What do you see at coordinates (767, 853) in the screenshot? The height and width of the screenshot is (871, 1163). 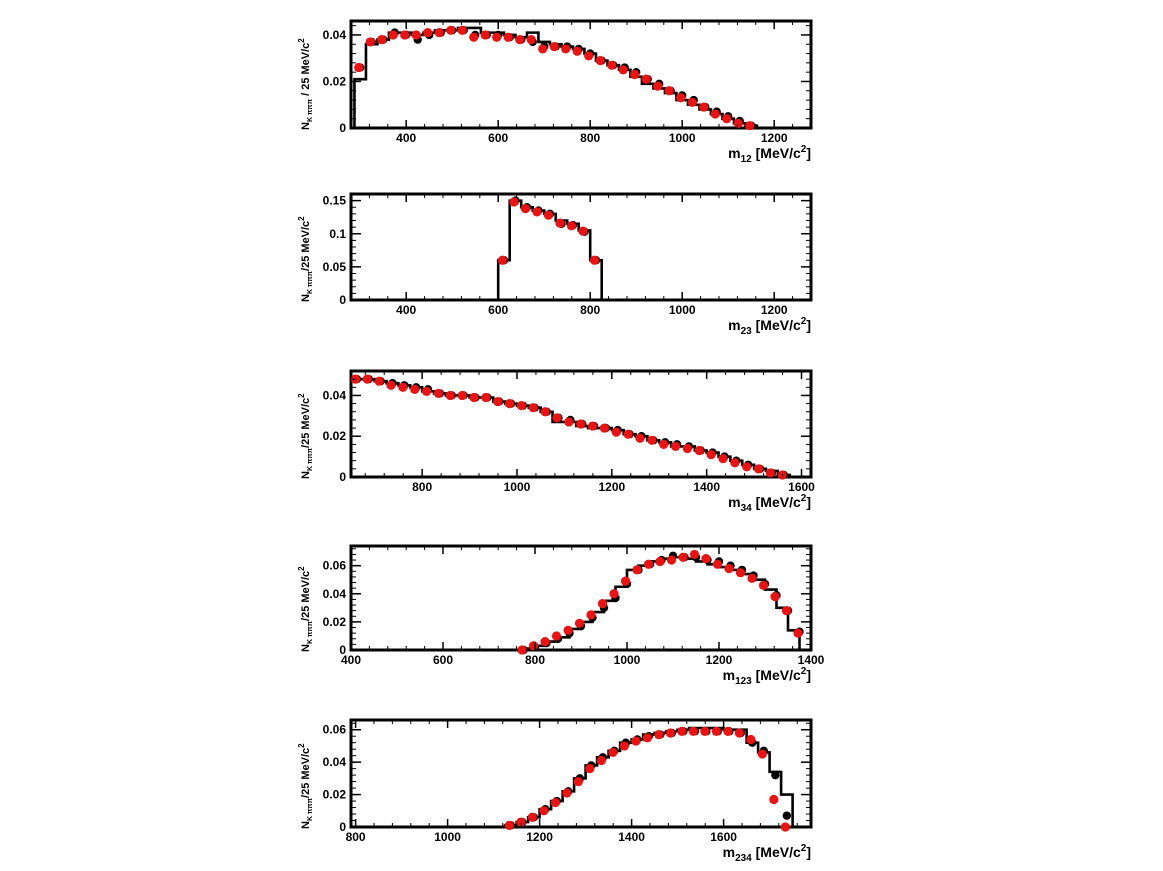 I see `x-axis-title: m234 [MeV/c2]` at bounding box center [767, 853].